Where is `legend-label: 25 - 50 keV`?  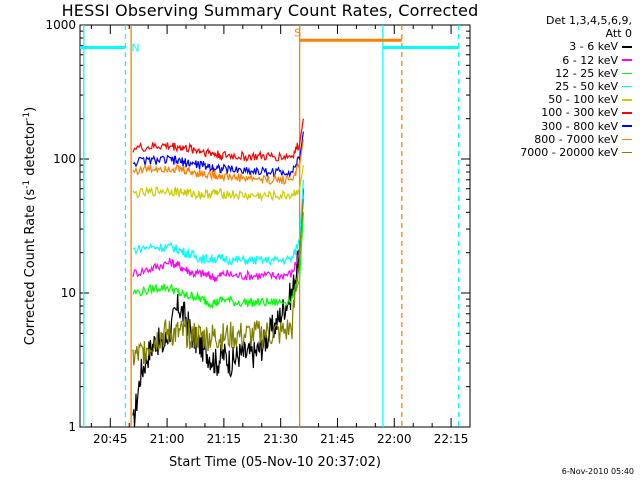 legend-label: 25 - 50 keV is located at coordinates (586, 87).